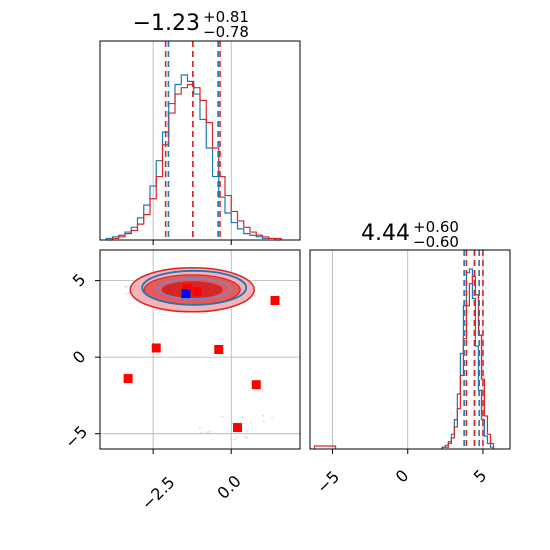 The width and height of the screenshot is (550, 550). Describe the element at coordinates (228, 486) in the screenshot. I see `joint-x-tick-label: 0.0` at that location.